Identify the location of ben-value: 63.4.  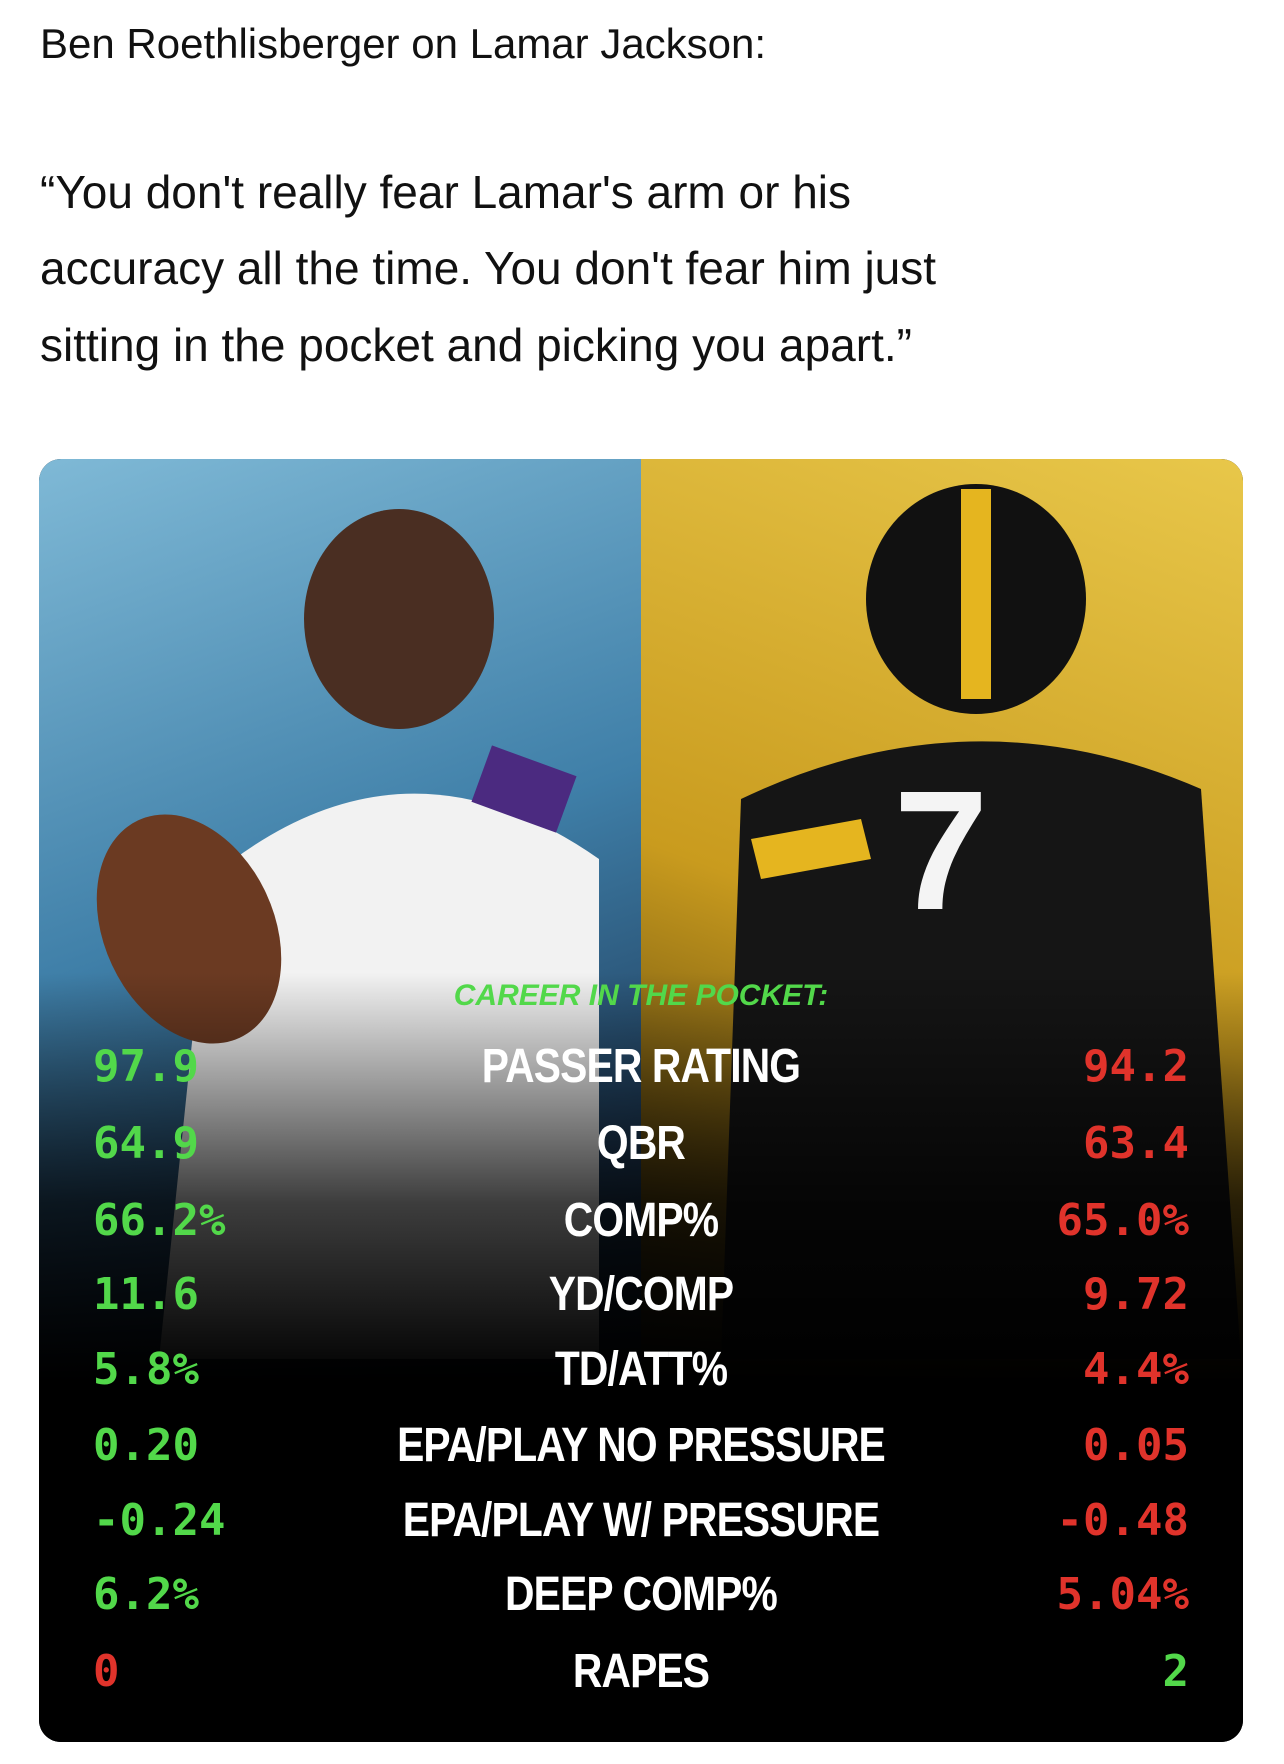
(1136, 1143).